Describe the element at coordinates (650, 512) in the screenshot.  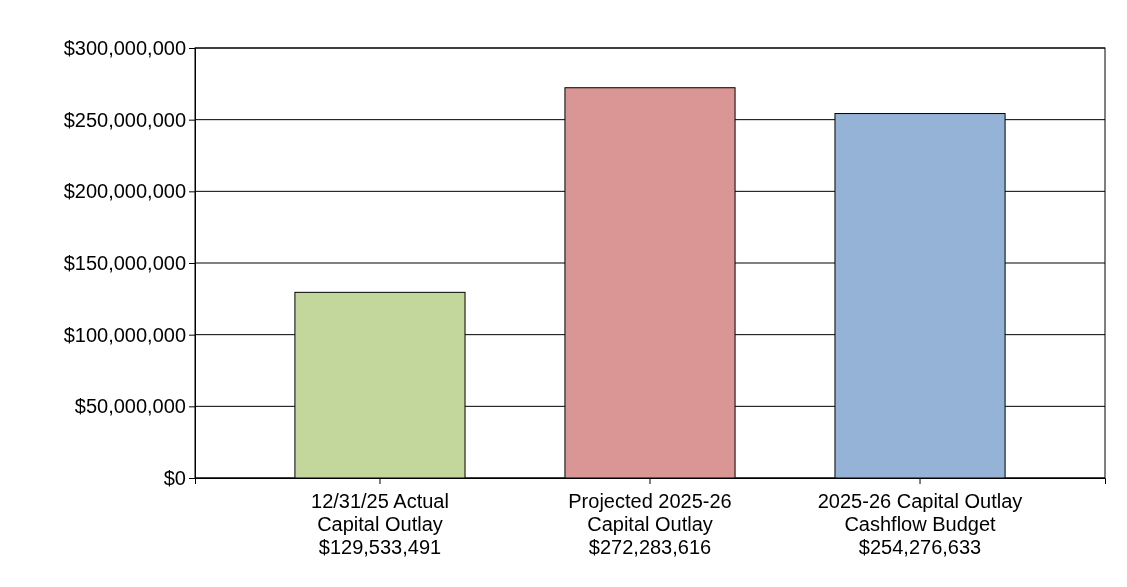
I see `x-tick-label: Projected 2025-26 Capital Outlay` at that location.